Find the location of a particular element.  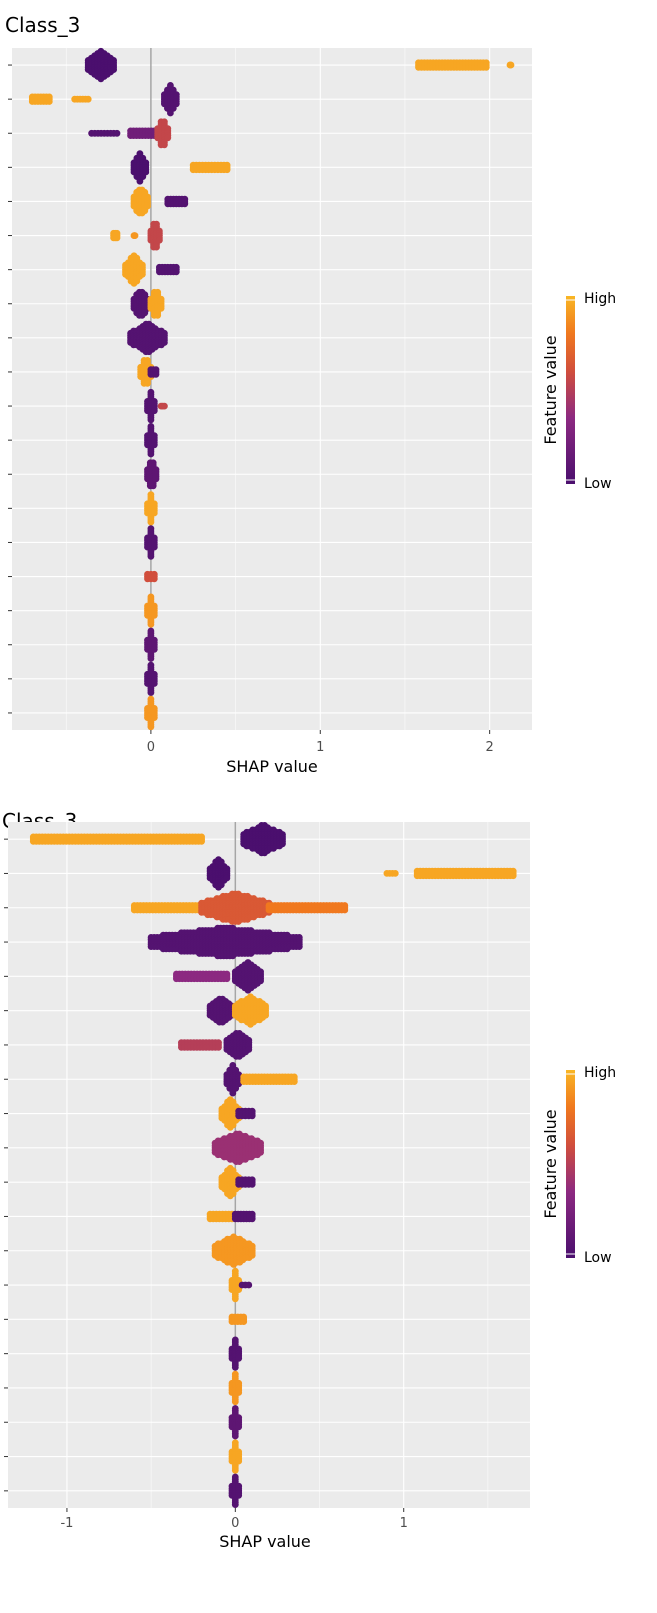

x-axis-ticks: -1 0 1 is located at coordinates (234, 1519).